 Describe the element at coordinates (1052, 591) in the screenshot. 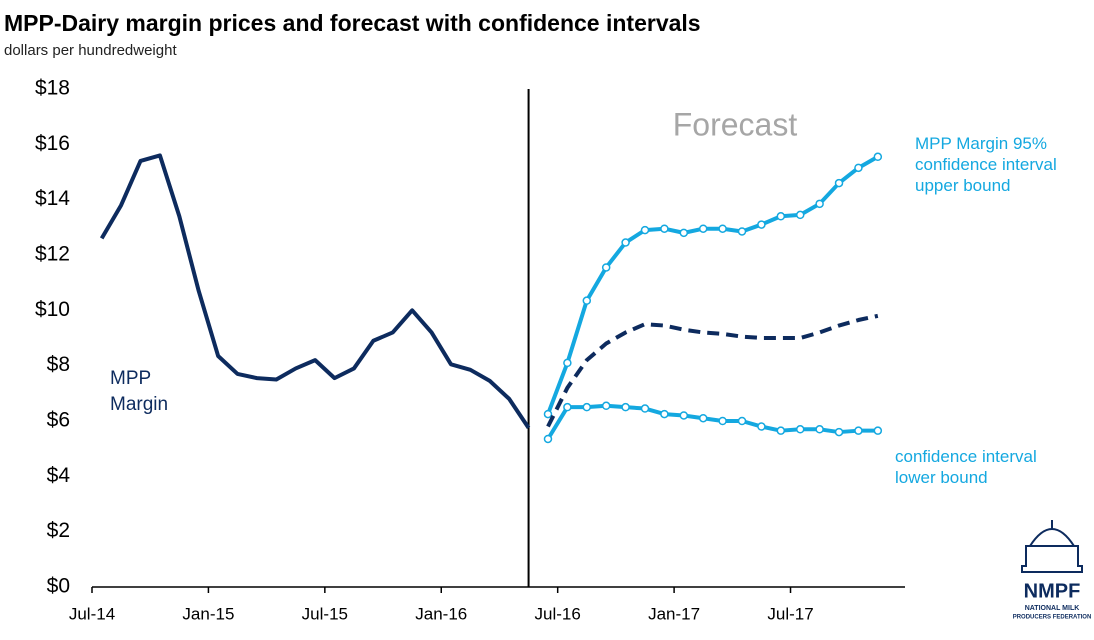

I see `logo-name: NMPF` at that location.